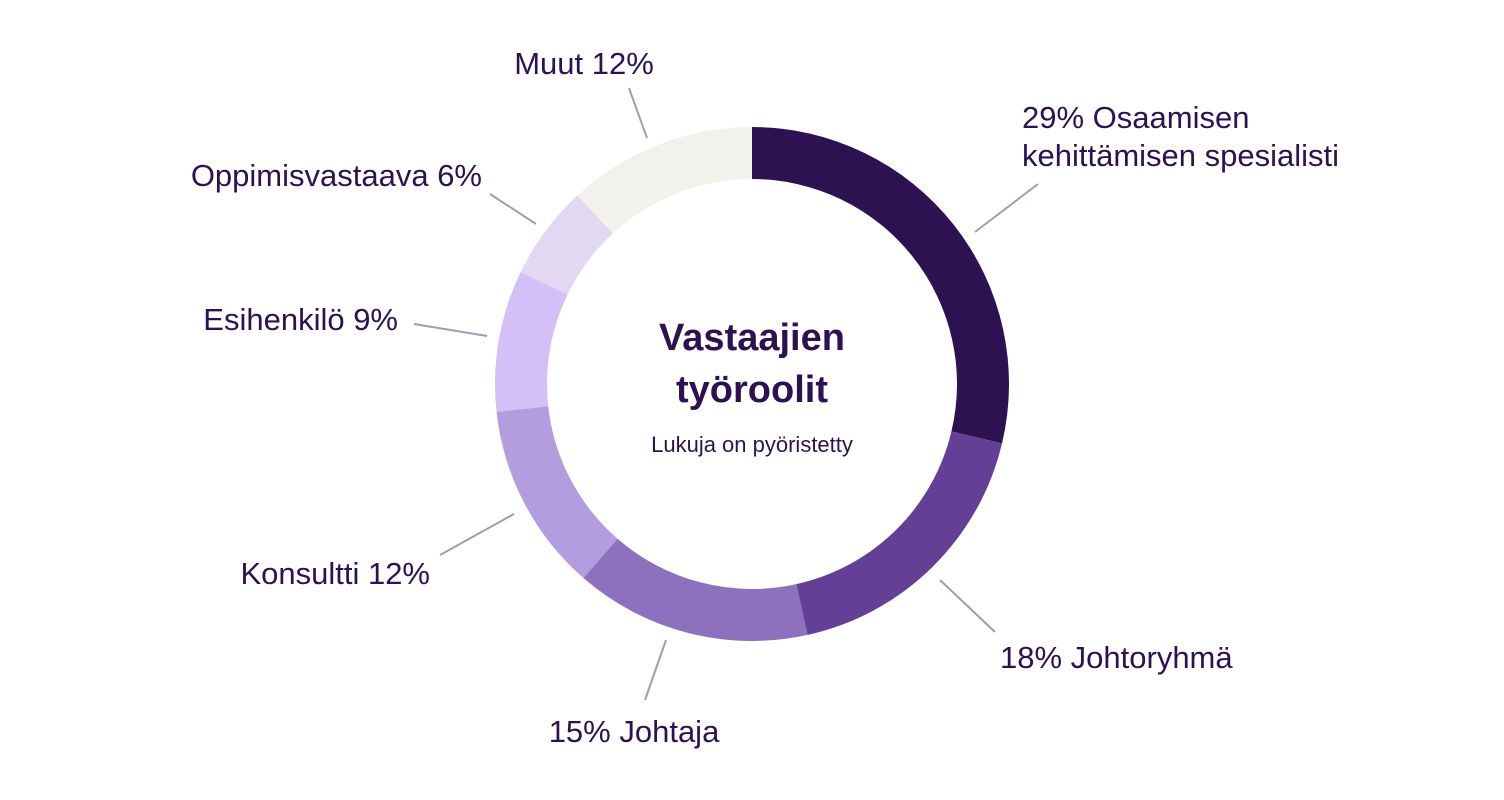 Image resolution: width=1504 pixels, height=800 pixels. What do you see at coordinates (584, 63) in the screenshot?
I see `slice-label-muut: Muut 12%` at bounding box center [584, 63].